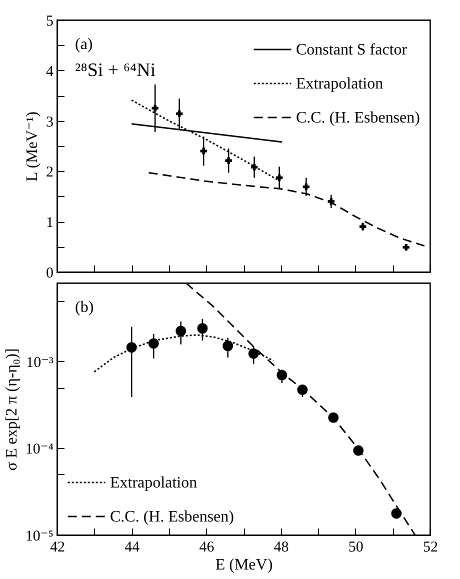  Describe the element at coordinates (132, 548) in the screenshot. I see `x-tick-label: 44` at that location.